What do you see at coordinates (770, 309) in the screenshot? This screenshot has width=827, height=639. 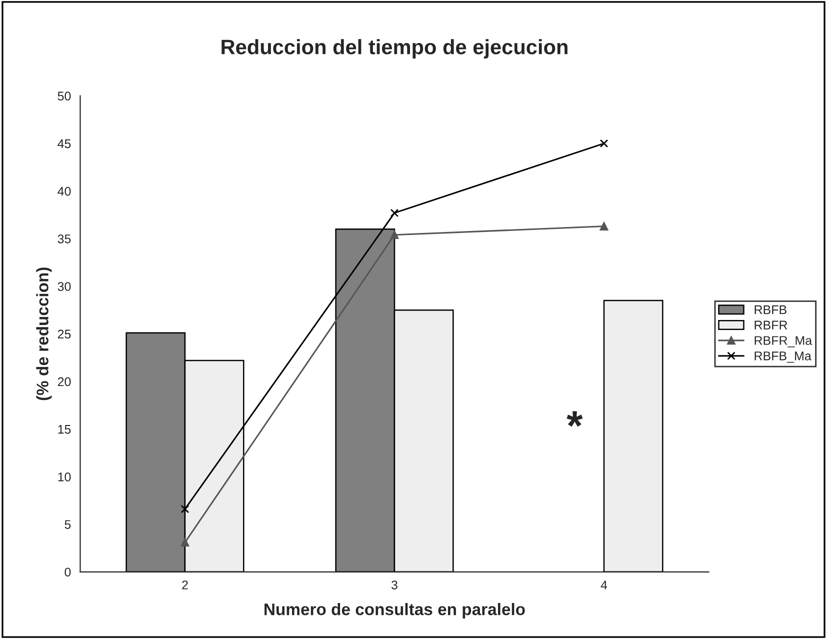 I see `legend-label: RBFB` at bounding box center [770, 309].